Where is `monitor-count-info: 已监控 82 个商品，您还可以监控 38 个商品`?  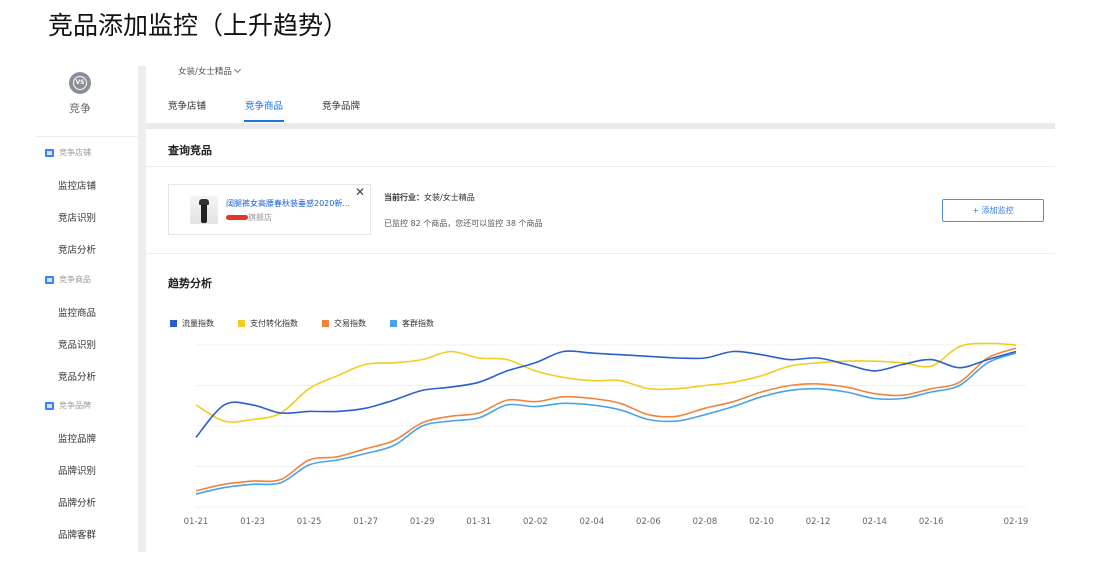 monitor-count-info: 已监控 82 个商品，您还可以监控 38 个商品 is located at coordinates (463, 223).